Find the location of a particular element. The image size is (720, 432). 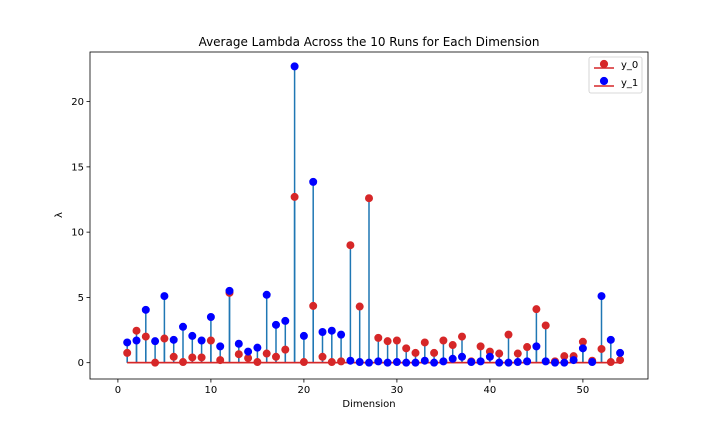

y-tick-label-10: 10 is located at coordinates (77, 233).